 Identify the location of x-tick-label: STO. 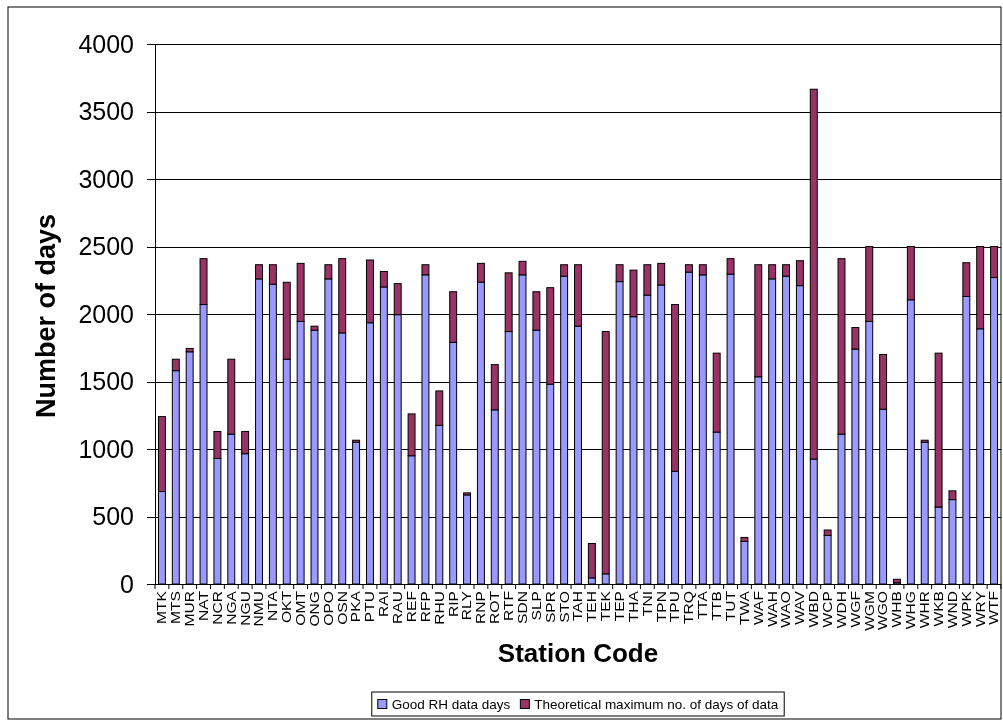
(564, 606).